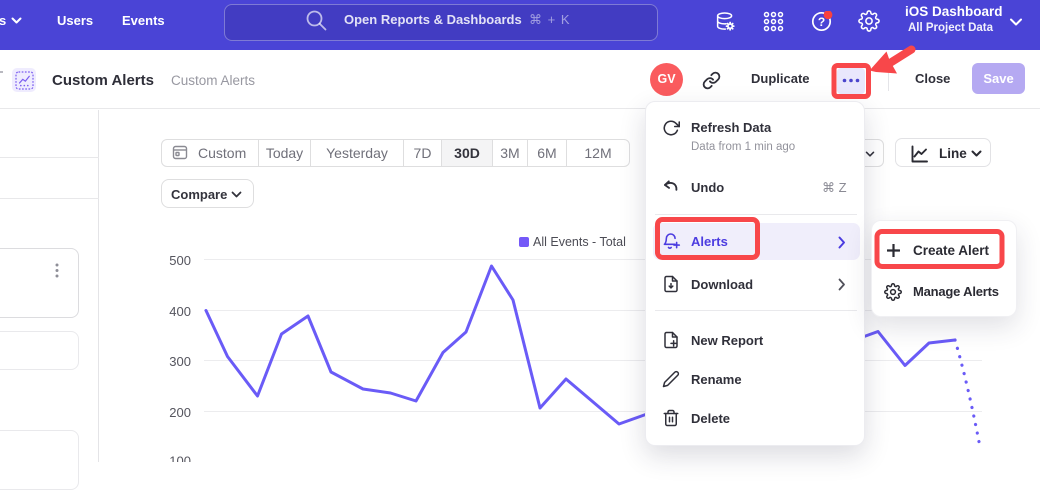 This screenshot has height=490, width=1040. What do you see at coordinates (180, 260) in the screenshot?
I see `svg-text: 500` at bounding box center [180, 260].